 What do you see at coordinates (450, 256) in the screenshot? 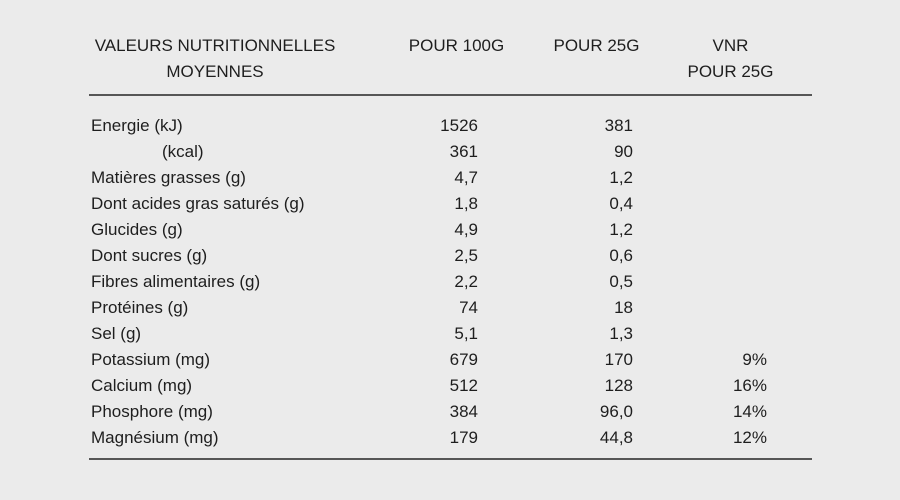
I see `table-row: Dont sucres (g) 2,5 0,6` at bounding box center [450, 256].